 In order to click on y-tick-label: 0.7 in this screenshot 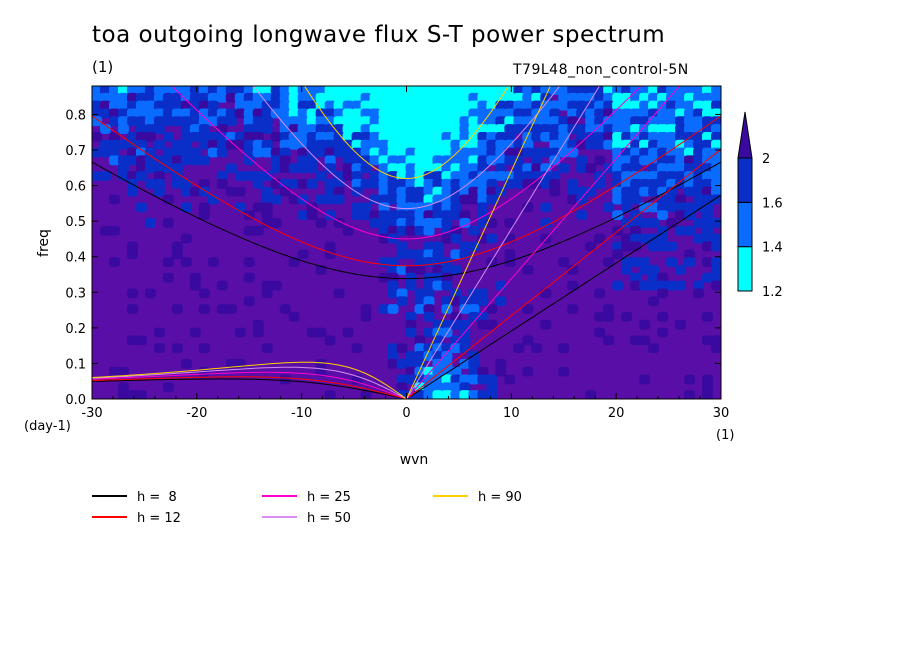, I will do `click(75, 151)`.